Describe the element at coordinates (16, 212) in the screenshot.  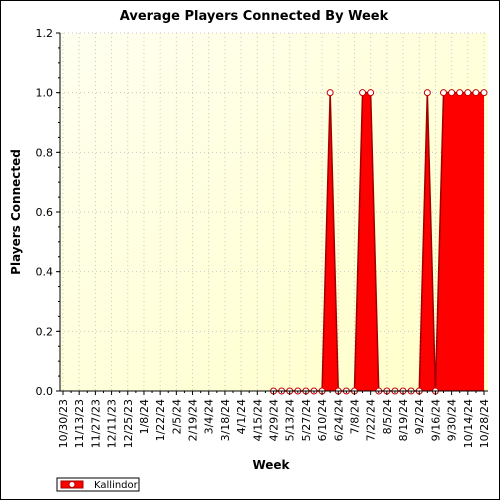
I see `y-axis-title: Players Connected` at that location.